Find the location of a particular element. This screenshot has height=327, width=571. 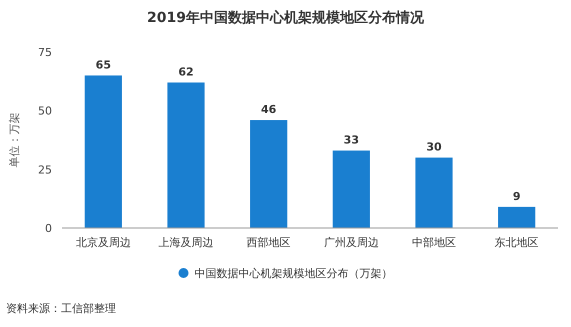

y-tick-label: 75 is located at coordinates (45, 52).